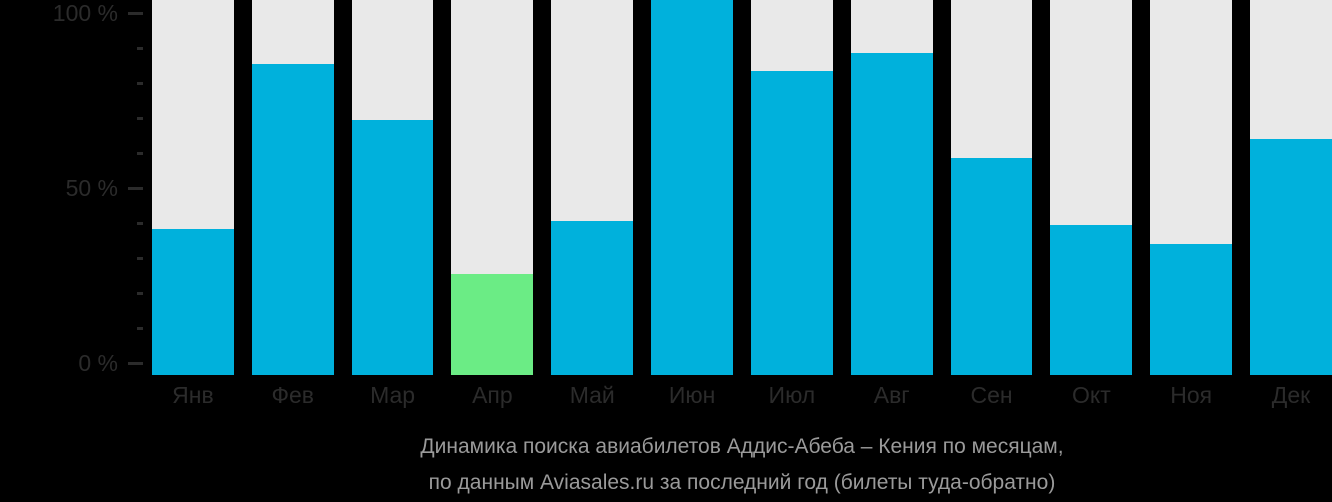 The image size is (1332, 502). Describe the element at coordinates (85, 13) in the screenshot. I see `y-axis-label: 100 %` at that location.